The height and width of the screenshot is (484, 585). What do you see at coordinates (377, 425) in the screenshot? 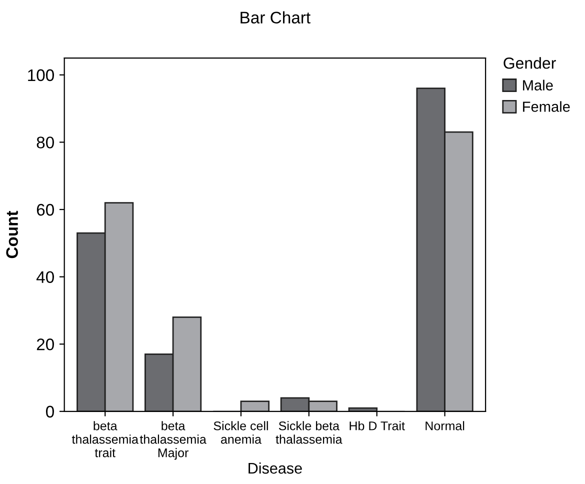
I see `x-tick-label: Hb D Trait` at bounding box center [377, 425].